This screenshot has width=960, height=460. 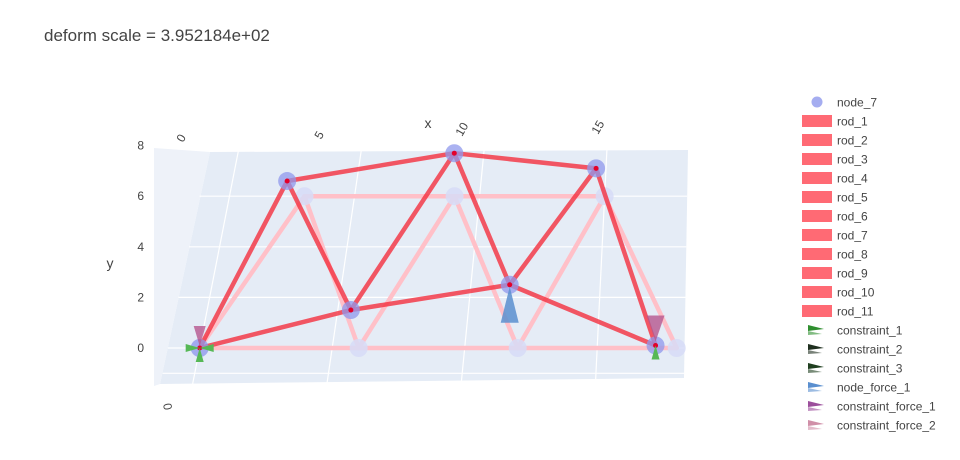 What do you see at coordinates (157, 35) in the screenshot?
I see `chart-title: deform scale = 3.952184e+02` at bounding box center [157, 35].